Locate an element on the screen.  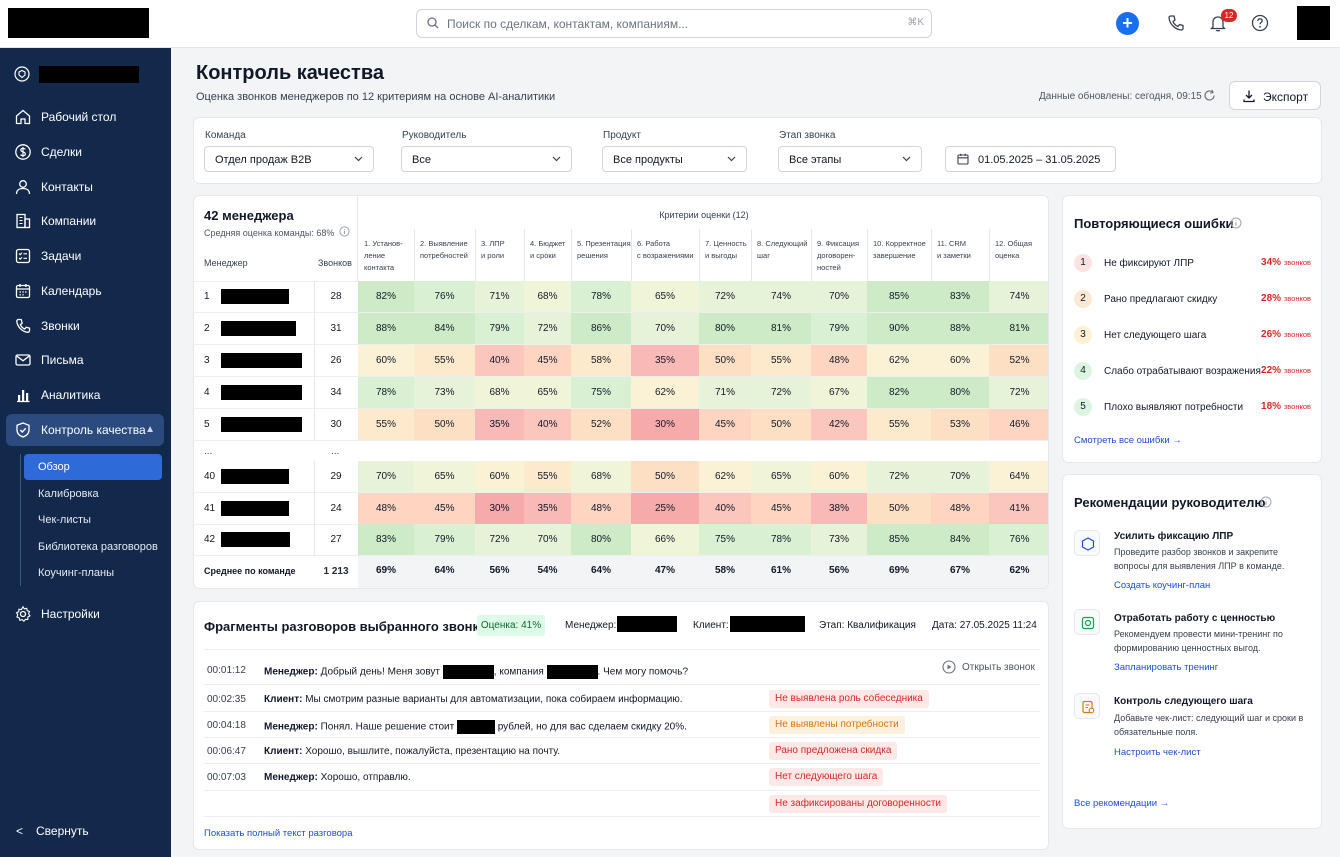
score-cell: 74% is located at coordinates (1018, 296).